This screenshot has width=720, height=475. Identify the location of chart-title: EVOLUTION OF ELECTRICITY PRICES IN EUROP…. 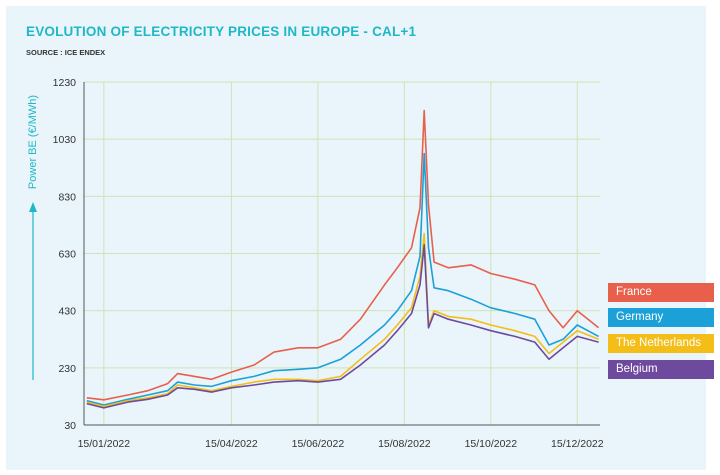
(221, 31).